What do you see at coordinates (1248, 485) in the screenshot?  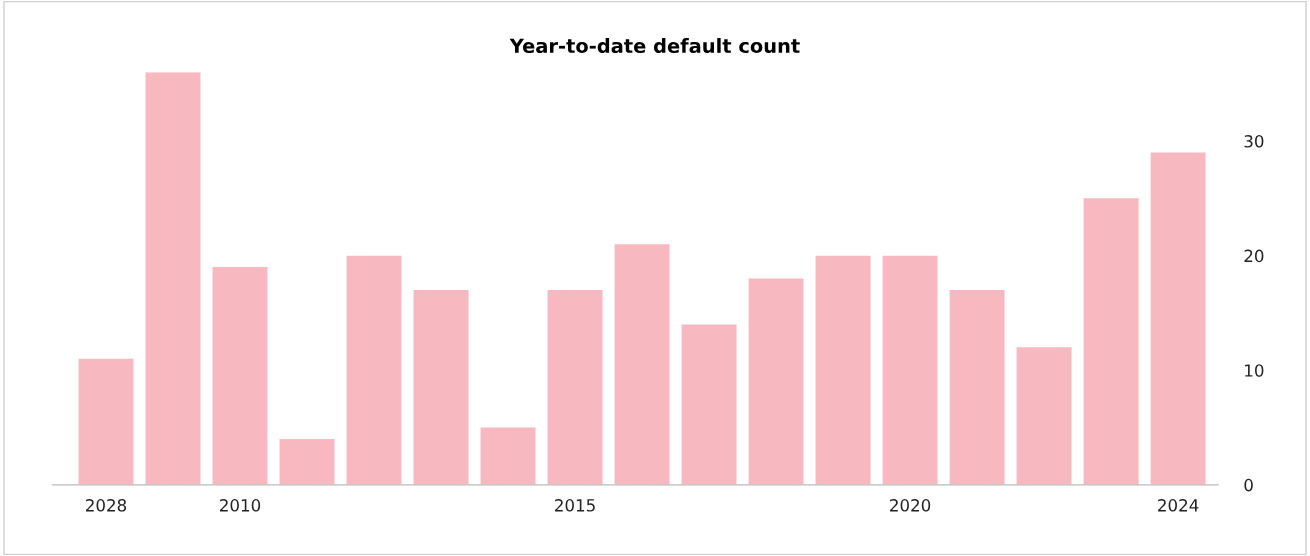 I see `y-tick-label: 0` at bounding box center [1248, 485].